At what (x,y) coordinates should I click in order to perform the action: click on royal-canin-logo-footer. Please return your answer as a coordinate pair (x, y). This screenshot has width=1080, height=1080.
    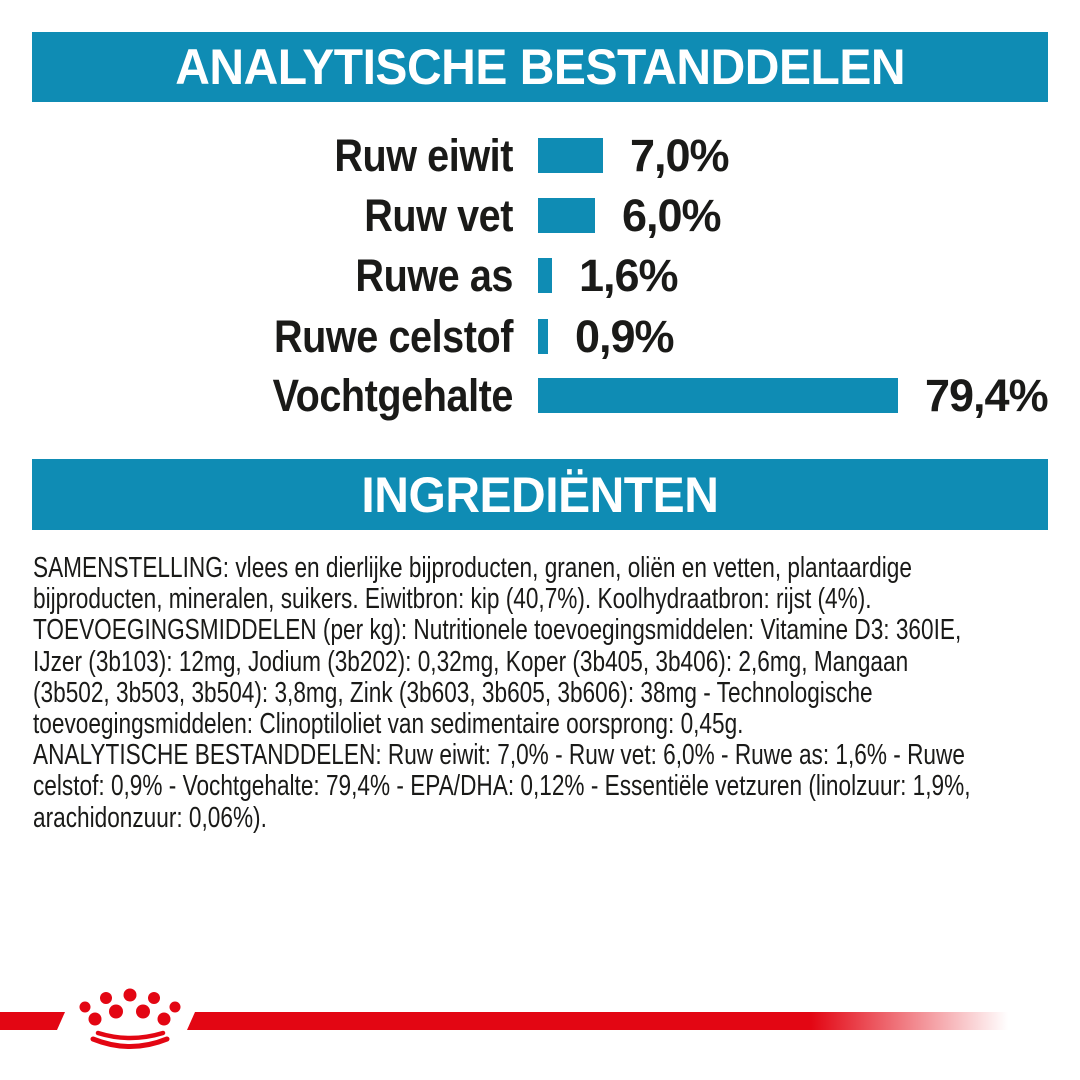
    Looking at the image, I should click on (504, 1018).